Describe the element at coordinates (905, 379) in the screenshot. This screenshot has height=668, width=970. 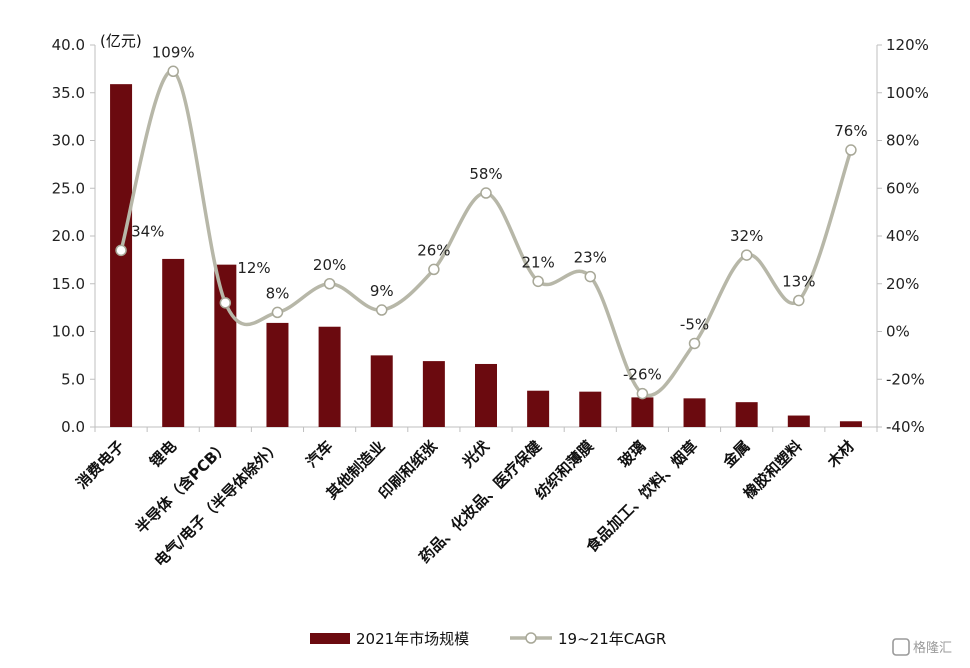
I see `right-tick-label: -20%` at that location.